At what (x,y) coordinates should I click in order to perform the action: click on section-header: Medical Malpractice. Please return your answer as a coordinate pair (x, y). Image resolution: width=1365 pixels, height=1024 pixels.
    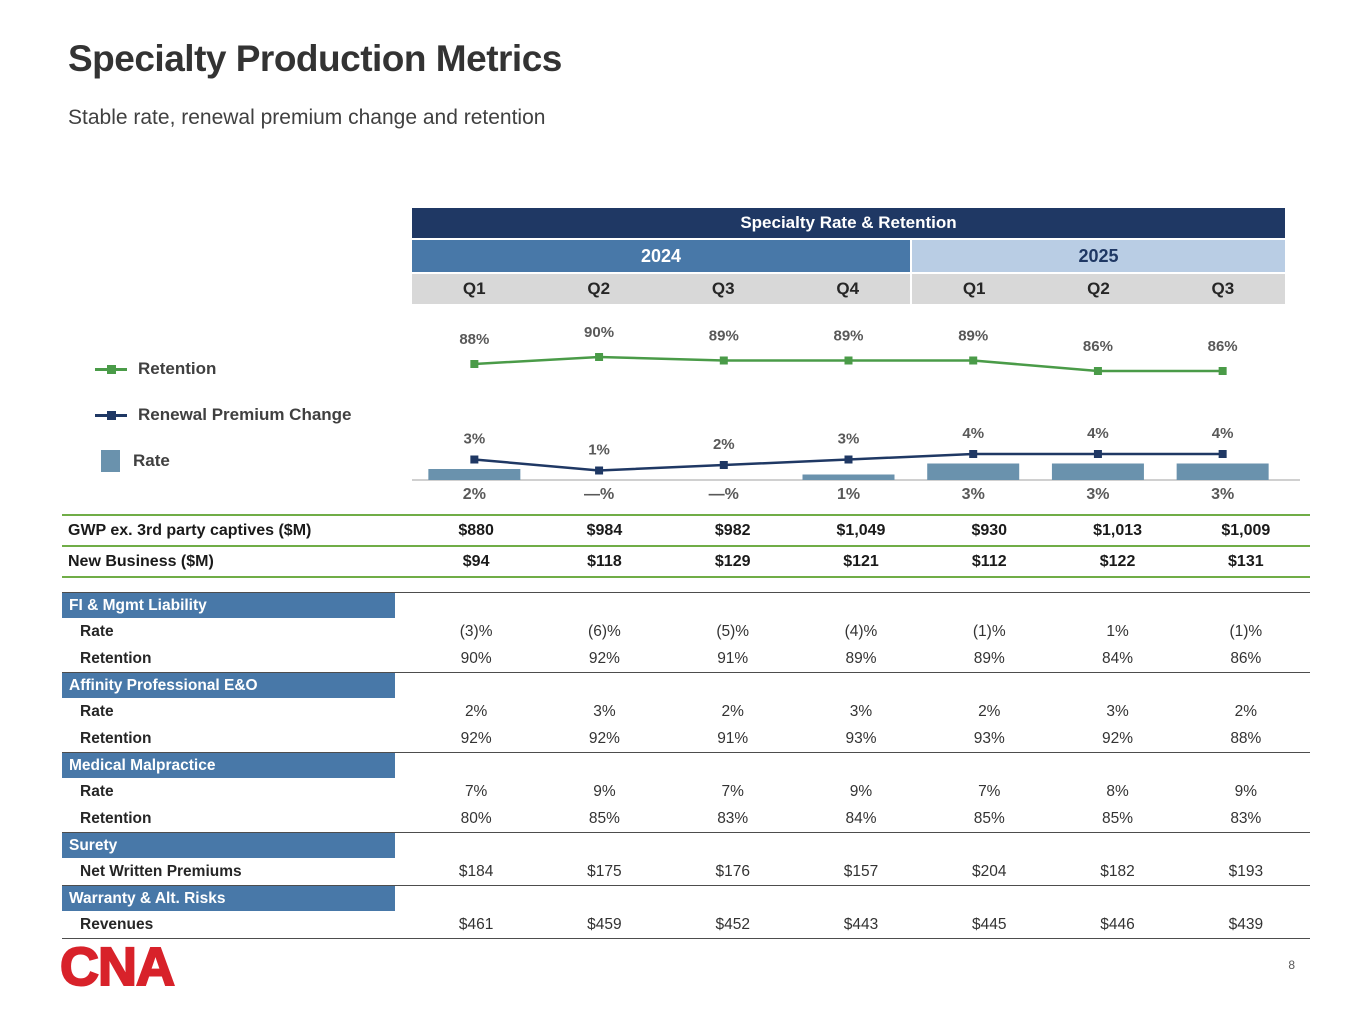
    Looking at the image, I should click on (686, 765).